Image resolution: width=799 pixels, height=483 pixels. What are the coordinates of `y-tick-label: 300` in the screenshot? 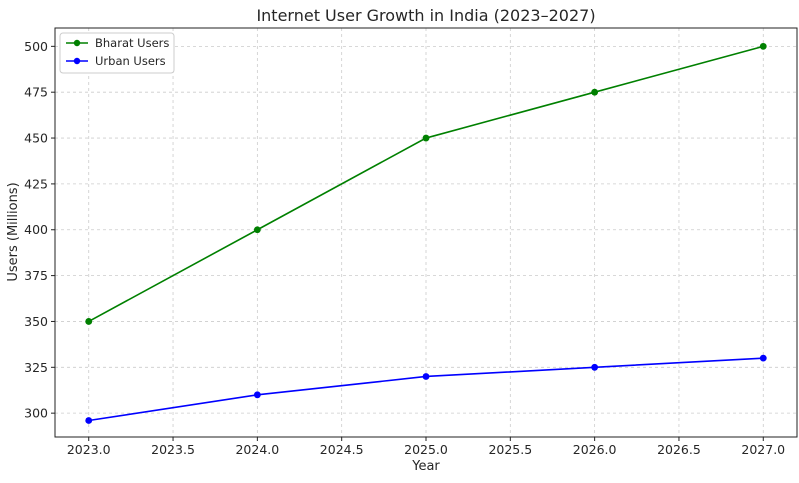 It's located at (36, 413).